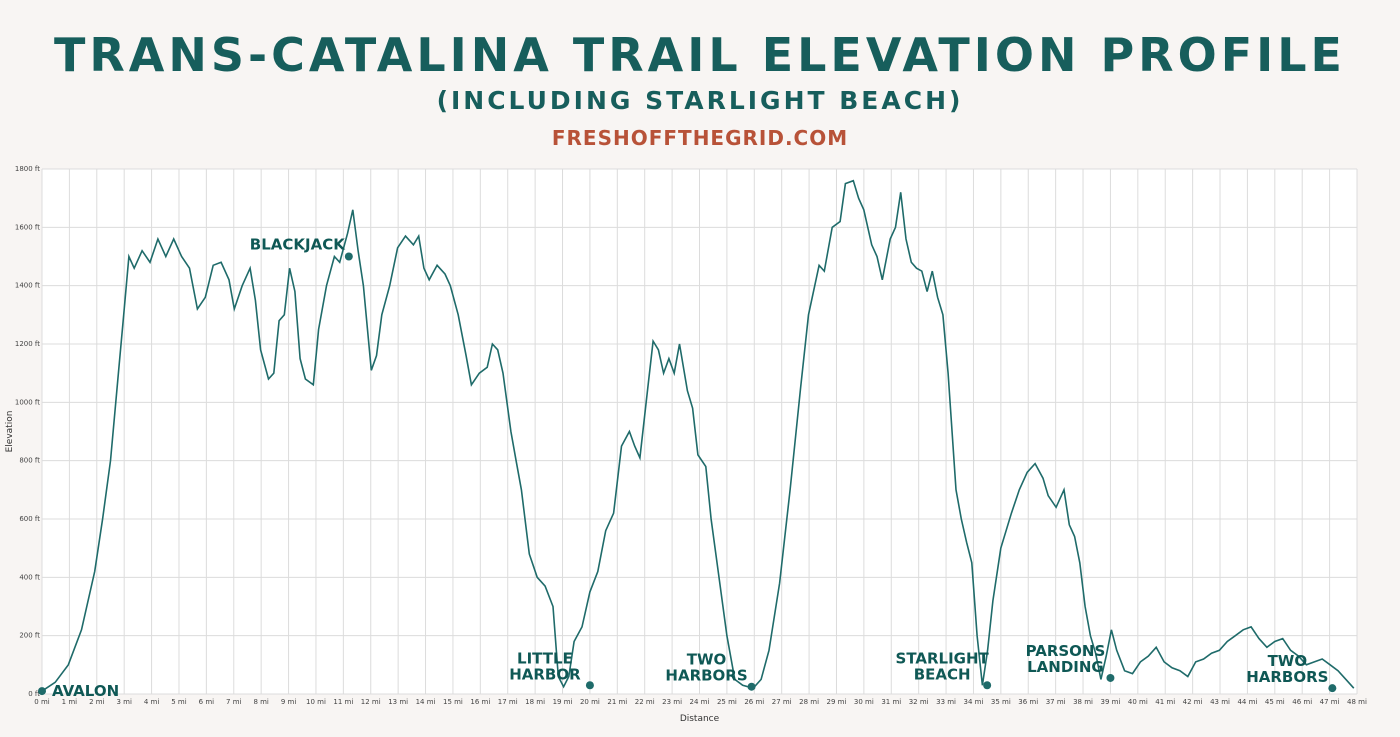 Image resolution: width=1400 pixels, height=737 pixels. Describe the element at coordinates (809, 702) in the screenshot. I see `x-tick-label: 28 mi` at that location.